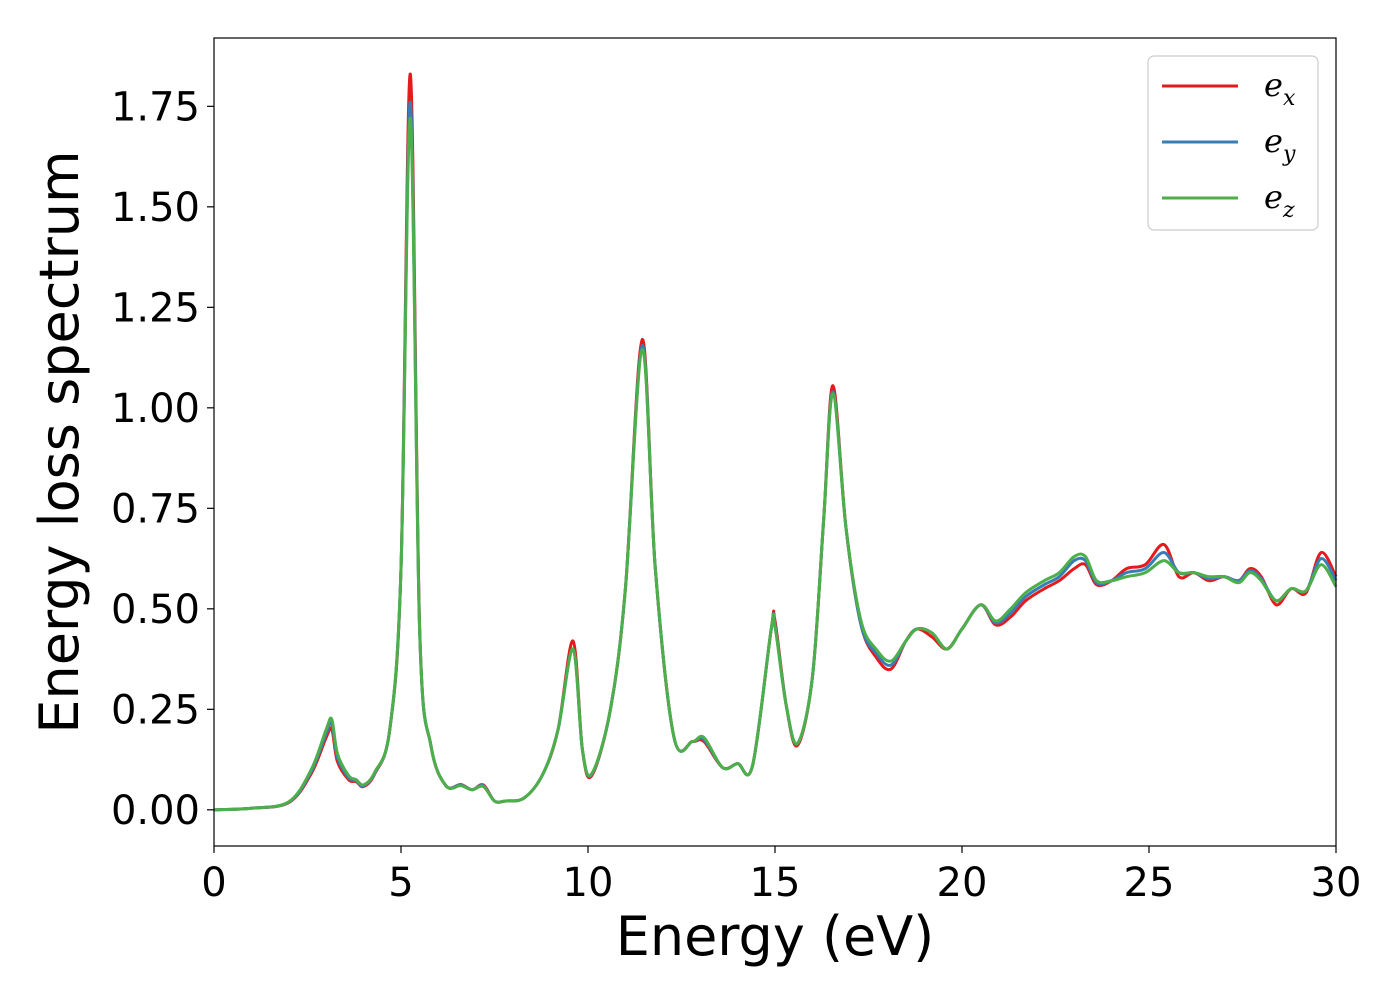 This screenshot has height=1000, width=1400. What do you see at coordinates (1149, 883) in the screenshot?
I see `x-tick-label: 25` at bounding box center [1149, 883].